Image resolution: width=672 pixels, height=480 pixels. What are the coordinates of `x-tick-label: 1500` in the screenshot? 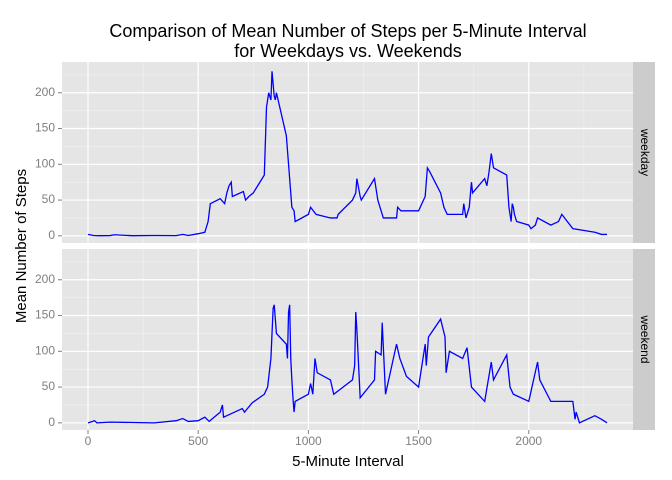 It's located at (418, 441).